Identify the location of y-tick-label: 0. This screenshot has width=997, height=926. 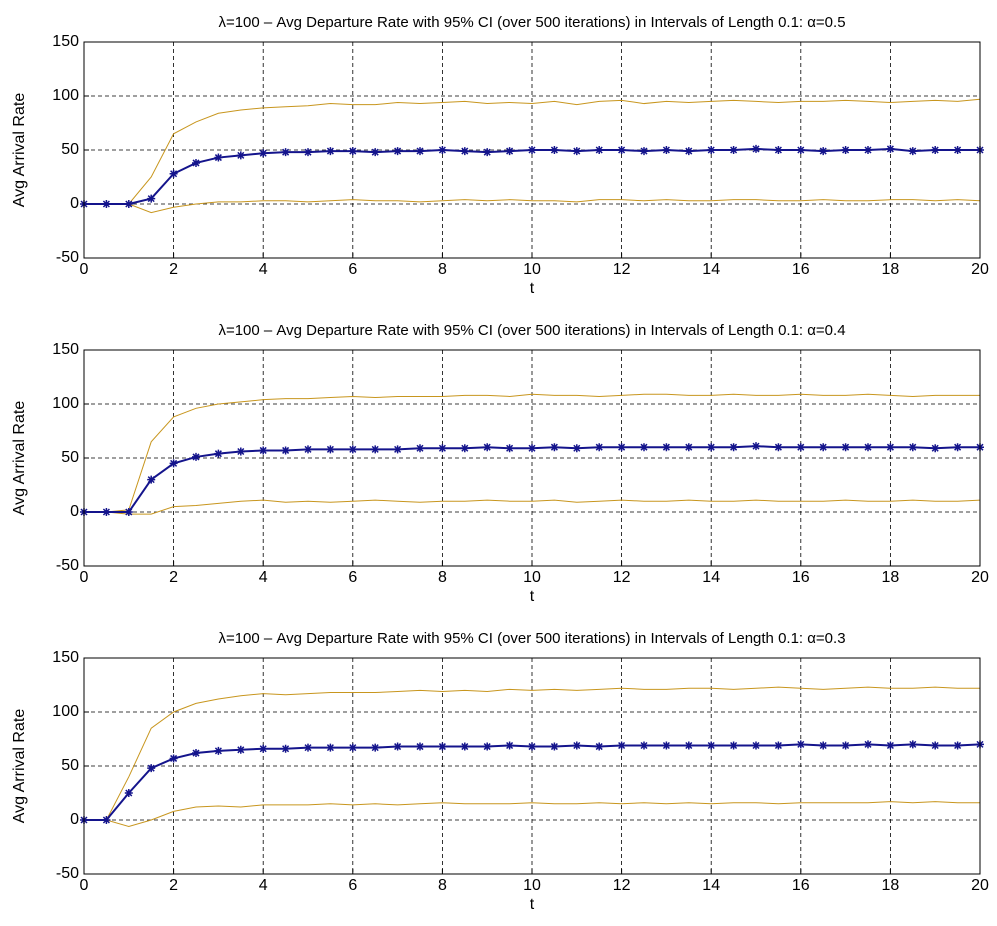
(74, 511).